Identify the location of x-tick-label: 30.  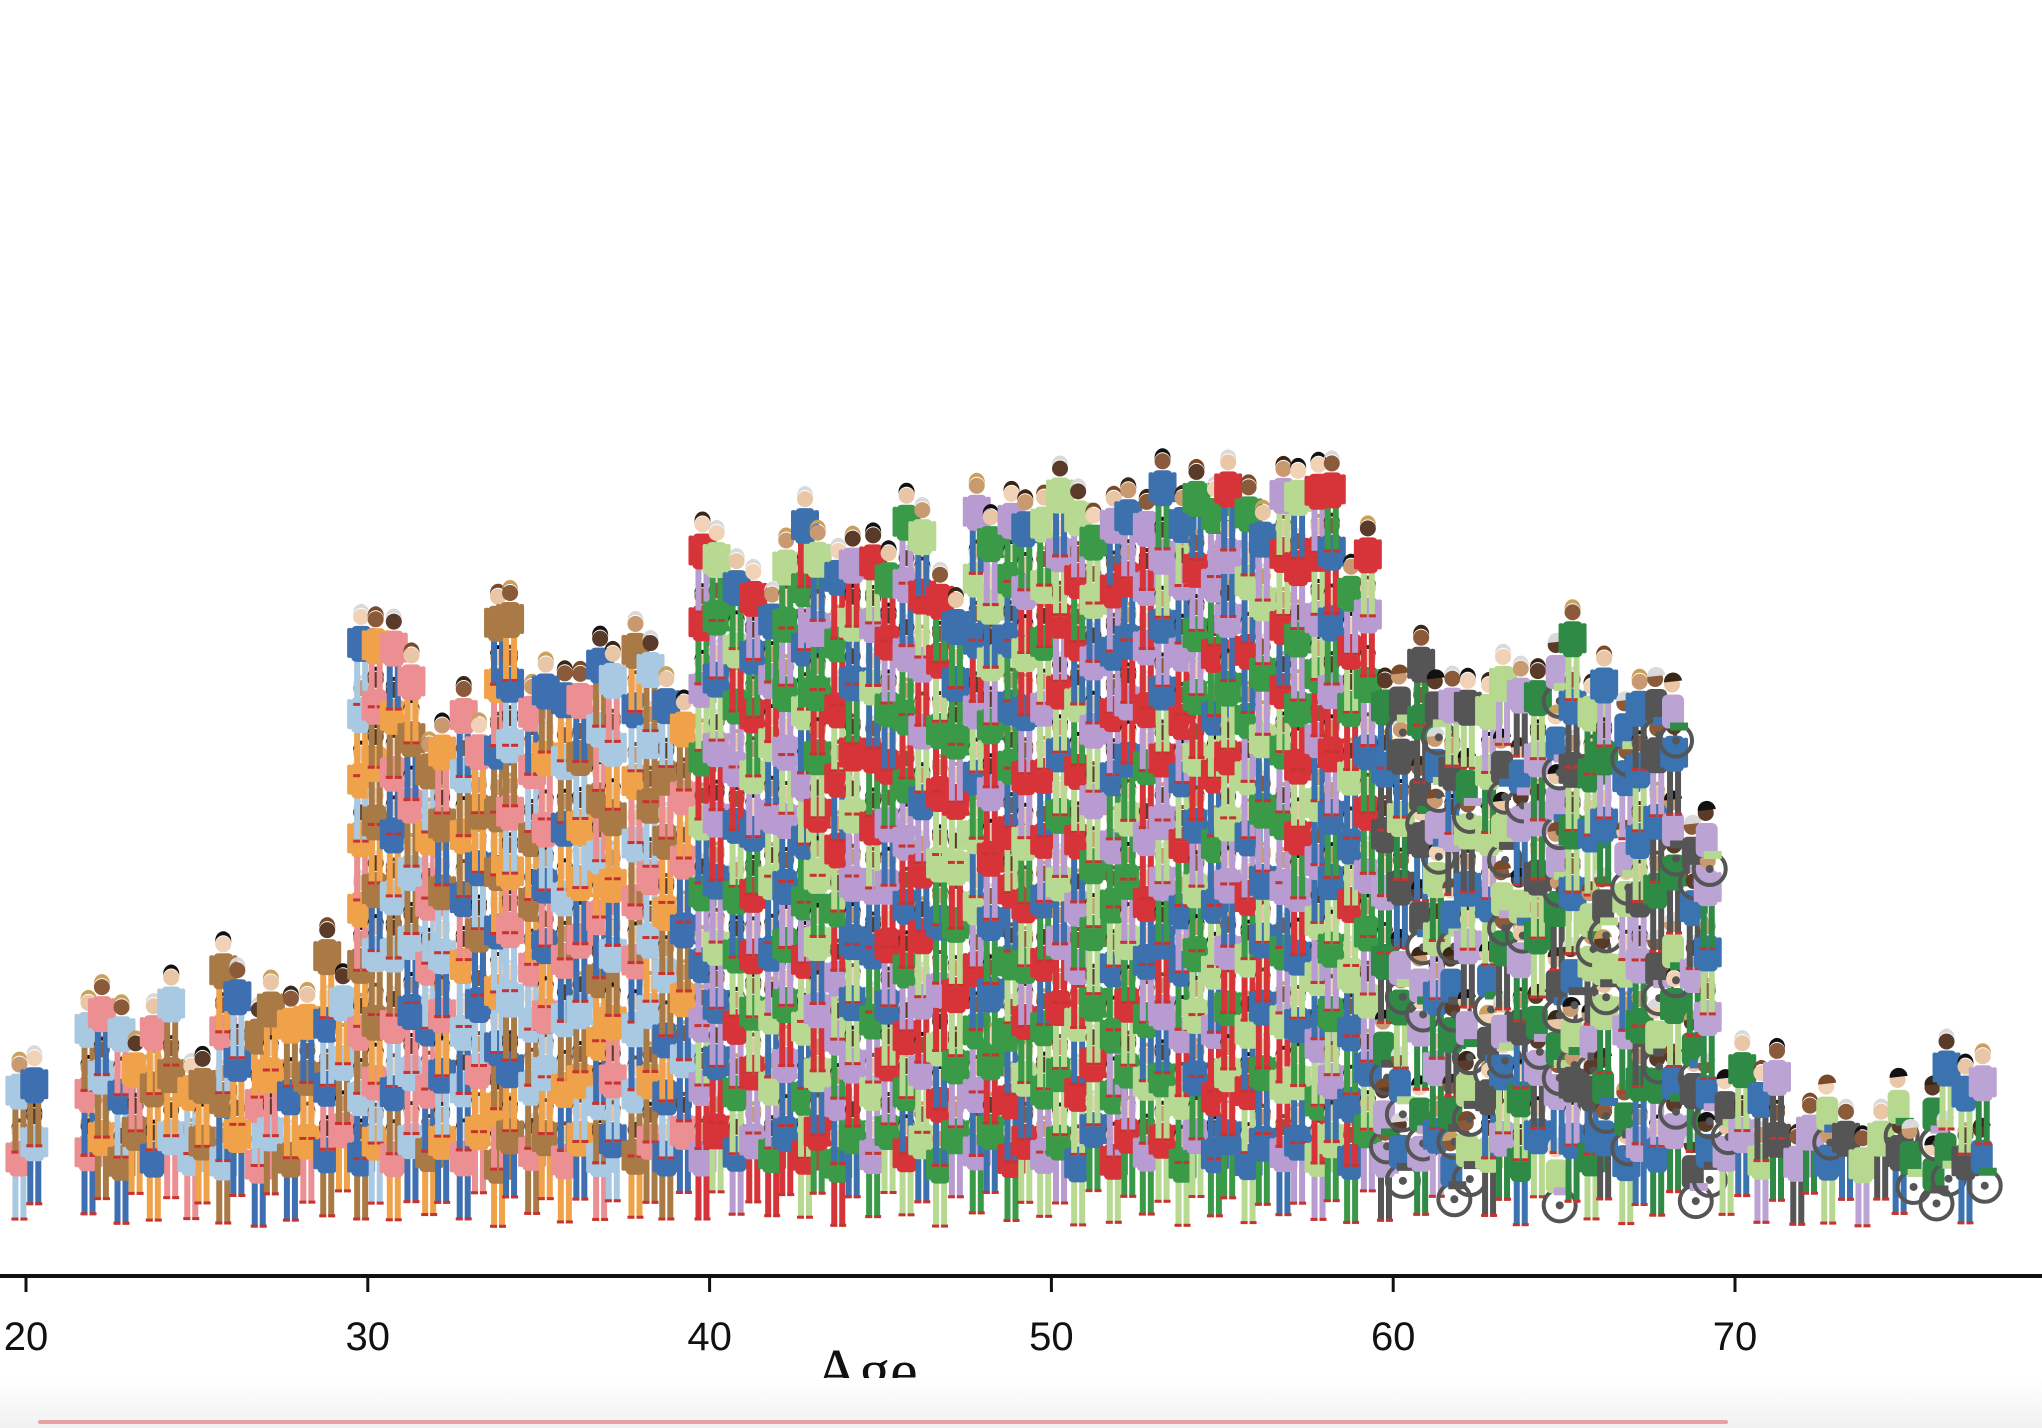
(368, 1337).